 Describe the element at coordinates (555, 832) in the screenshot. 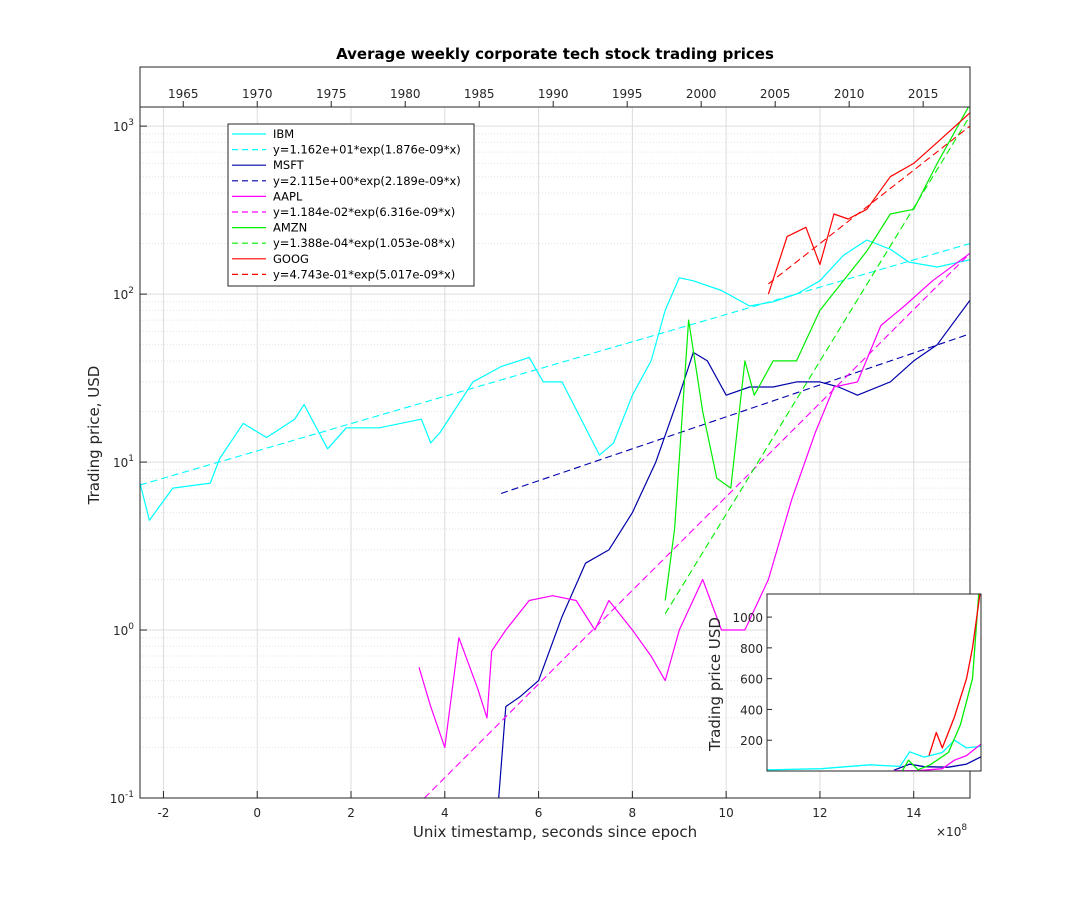

I see `x-axis-label: Unix timestamp, seconds since epoch` at that location.